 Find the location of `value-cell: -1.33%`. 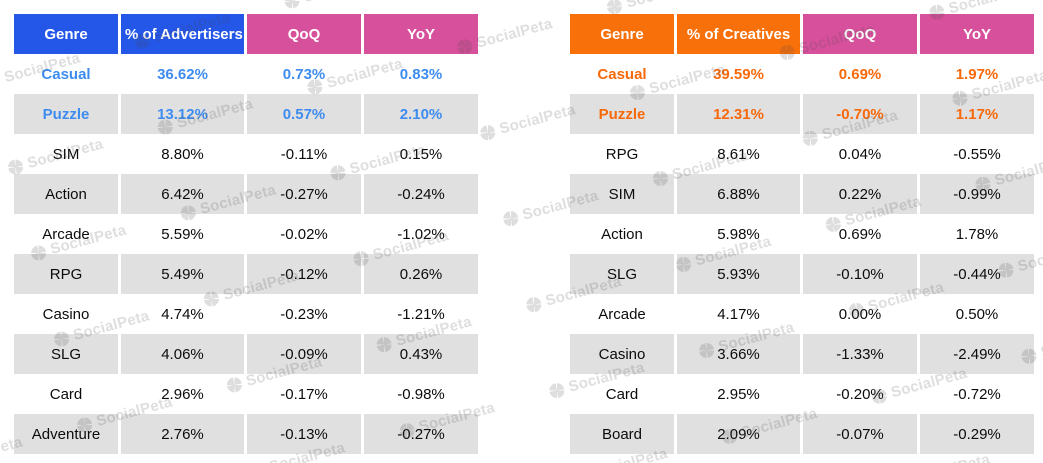

value-cell: -1.33% is located at coordinates (858, 354).